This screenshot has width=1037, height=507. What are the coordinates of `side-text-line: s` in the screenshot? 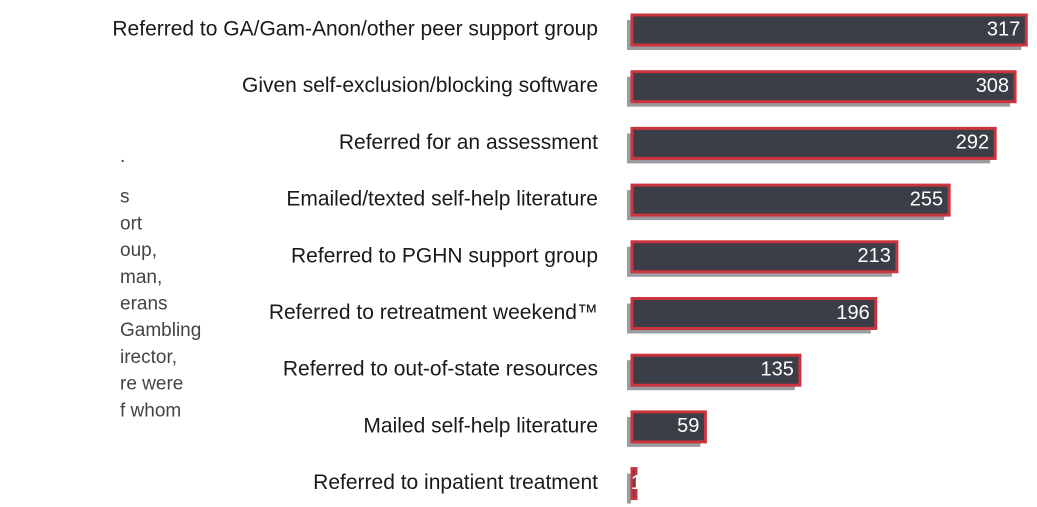 It's located at (125, 197).